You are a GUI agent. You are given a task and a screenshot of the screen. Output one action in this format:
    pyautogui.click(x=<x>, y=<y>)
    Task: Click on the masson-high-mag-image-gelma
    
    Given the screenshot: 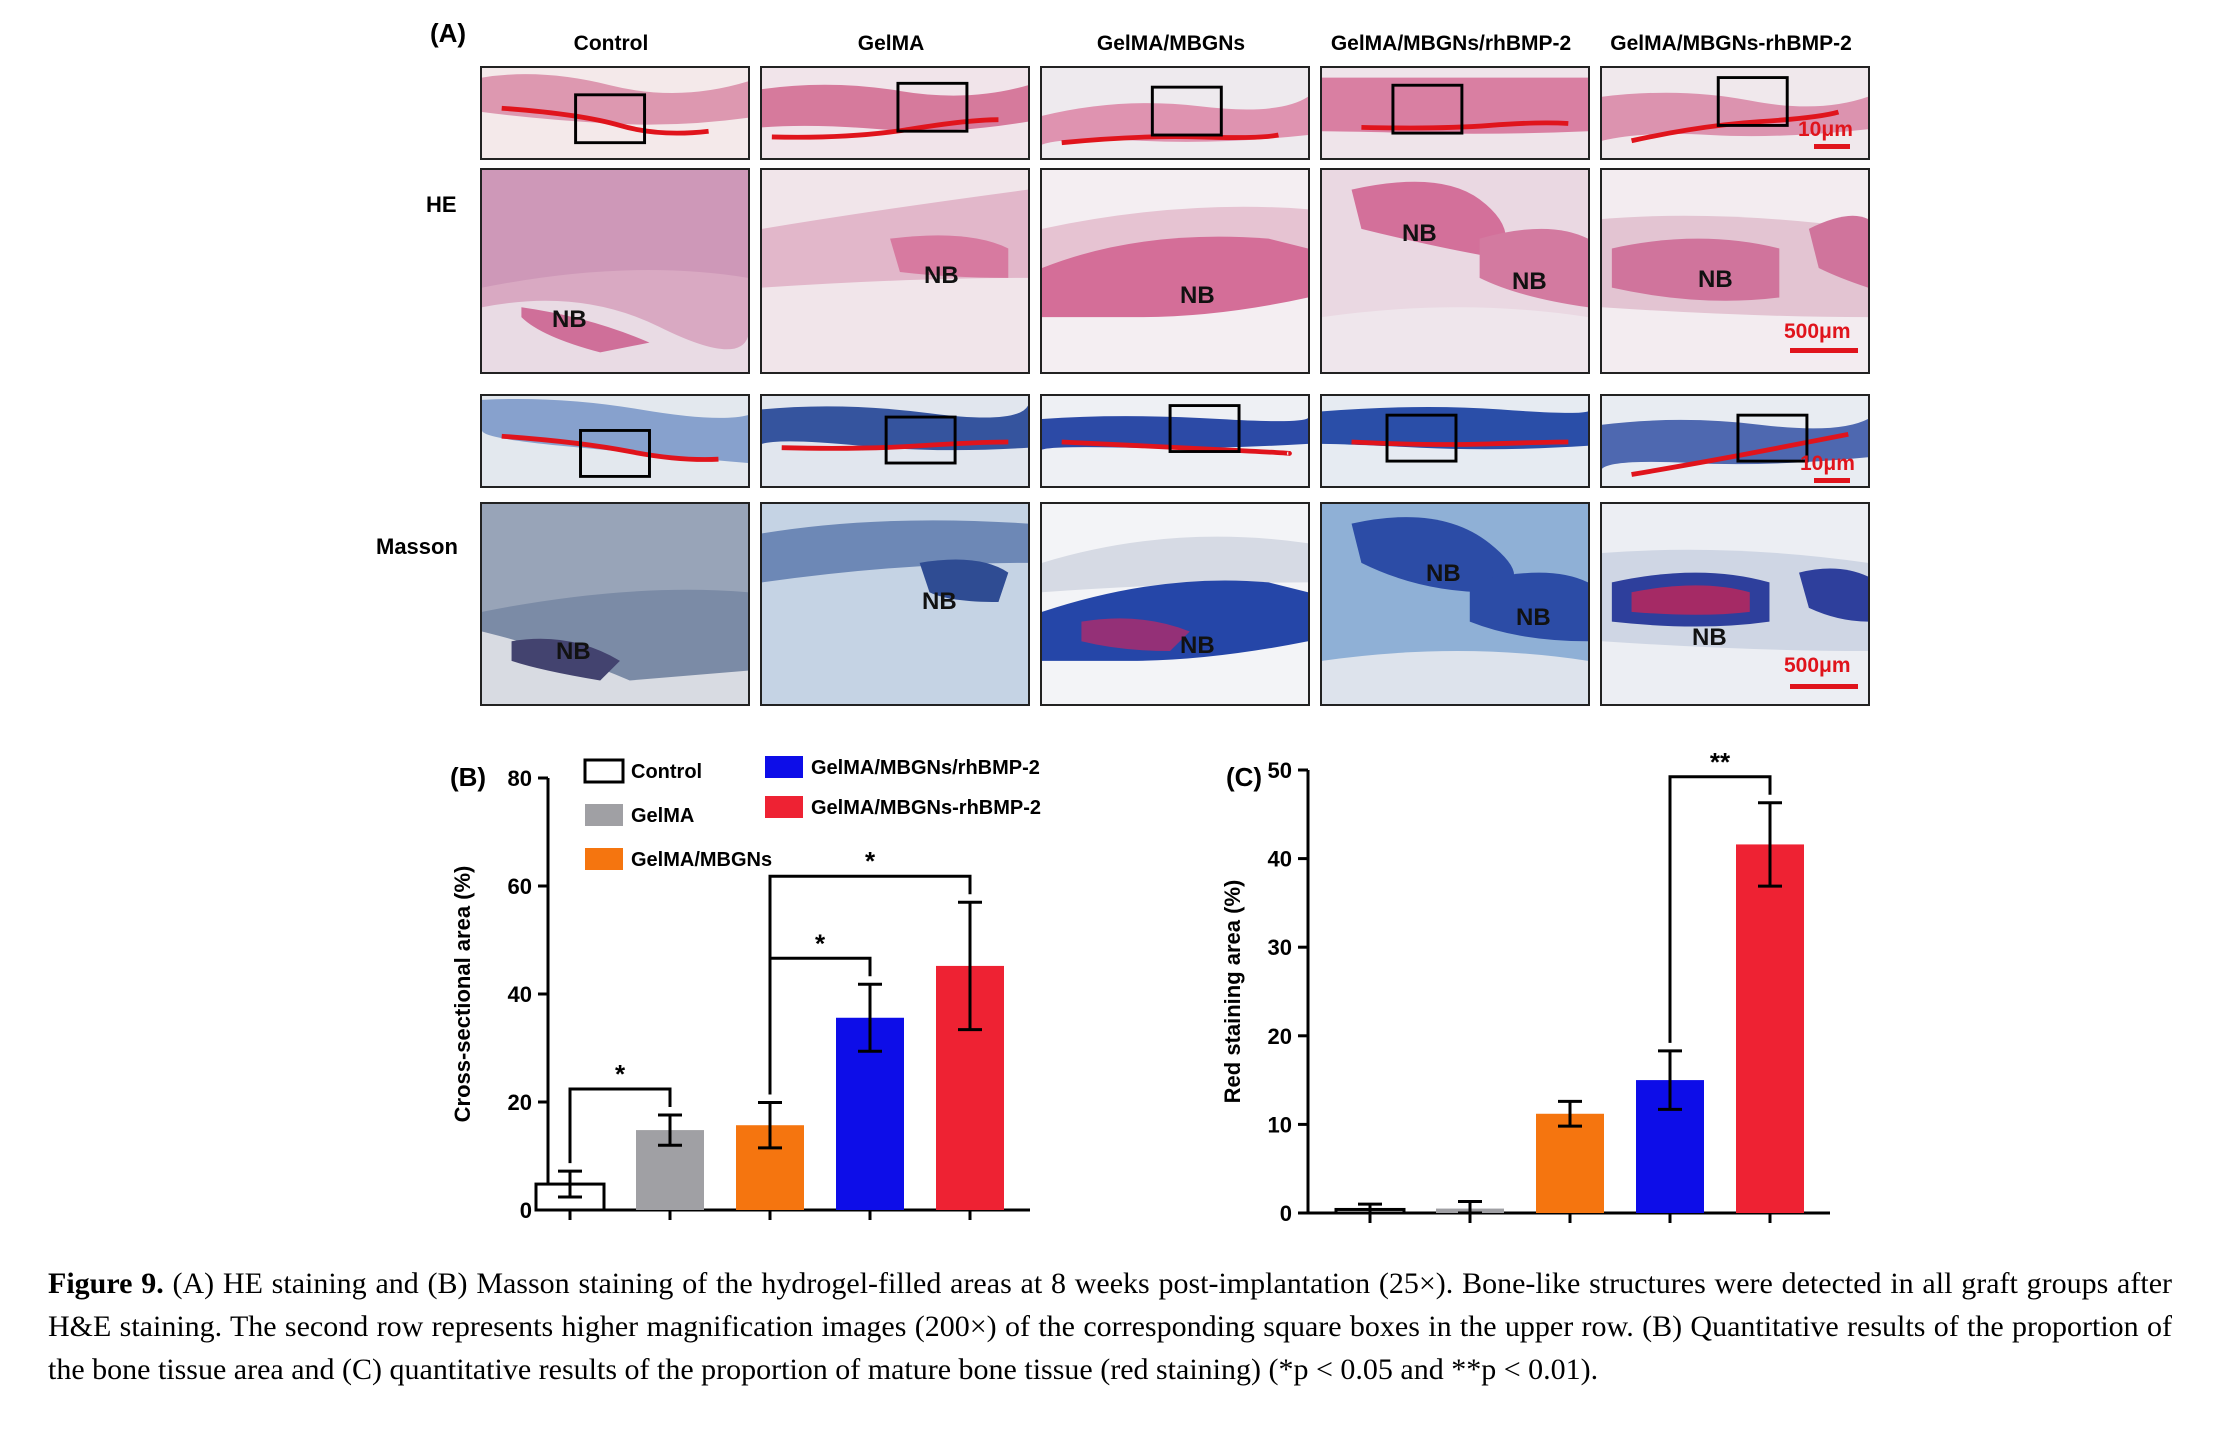 What is the action you would take?
    pyautogui.click(x=895, y=604)
    